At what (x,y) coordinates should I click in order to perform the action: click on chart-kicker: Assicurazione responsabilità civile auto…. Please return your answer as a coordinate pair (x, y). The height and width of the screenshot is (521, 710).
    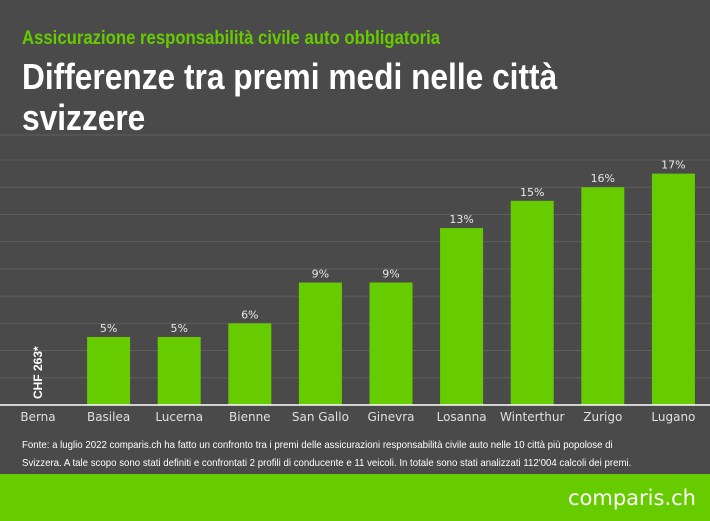
    Looking at the image, I should click on (231, 38).